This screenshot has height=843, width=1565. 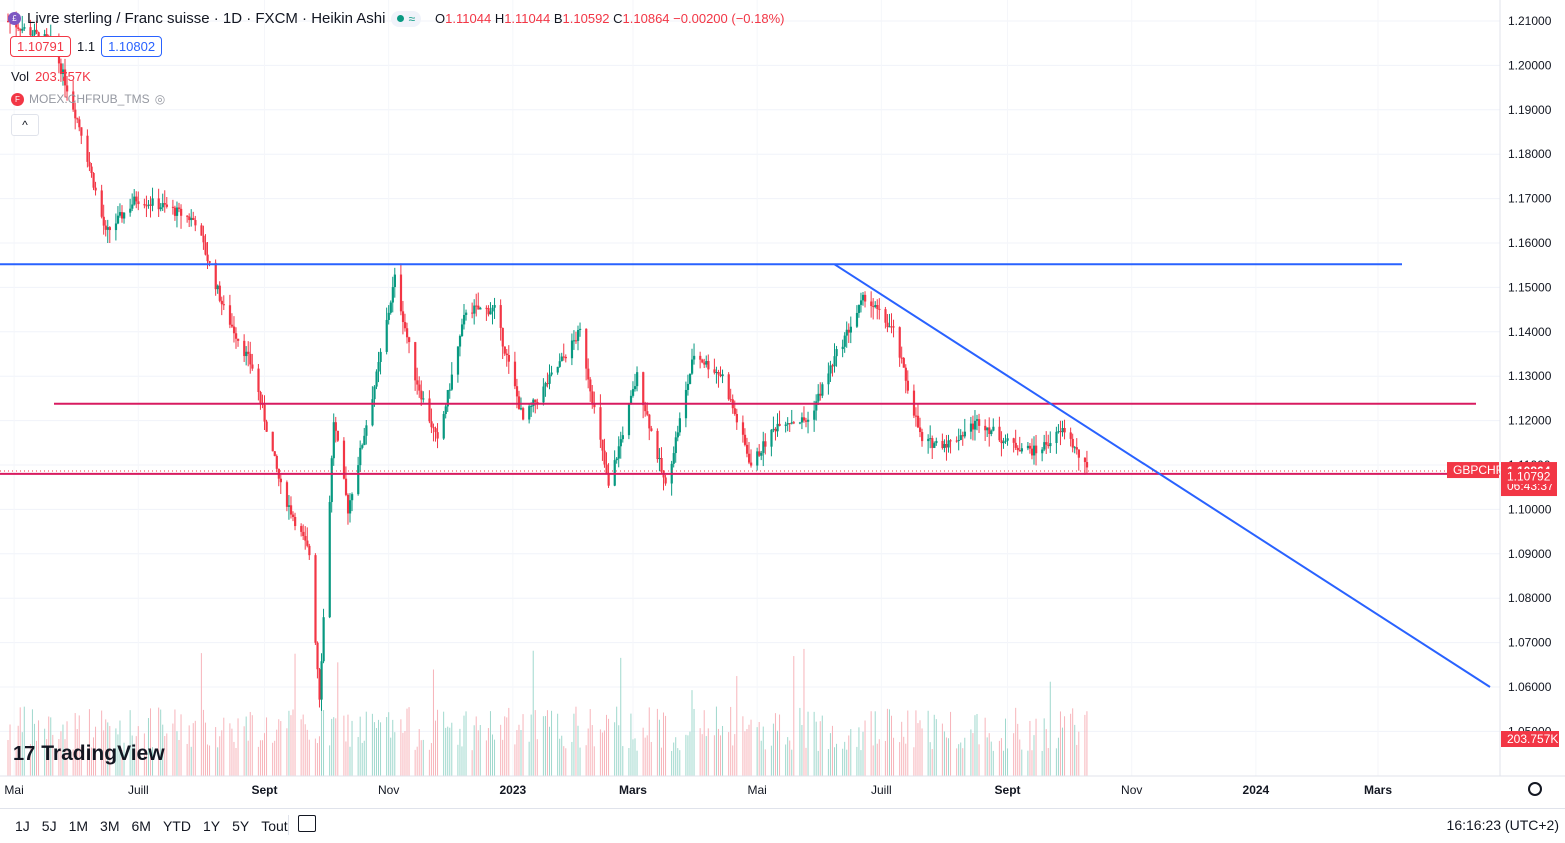 What do you see at coordinates (1478, 470) in the screenshot?
I see `symbol-tag: GBPCHF` at bounding box center [1478, 470].